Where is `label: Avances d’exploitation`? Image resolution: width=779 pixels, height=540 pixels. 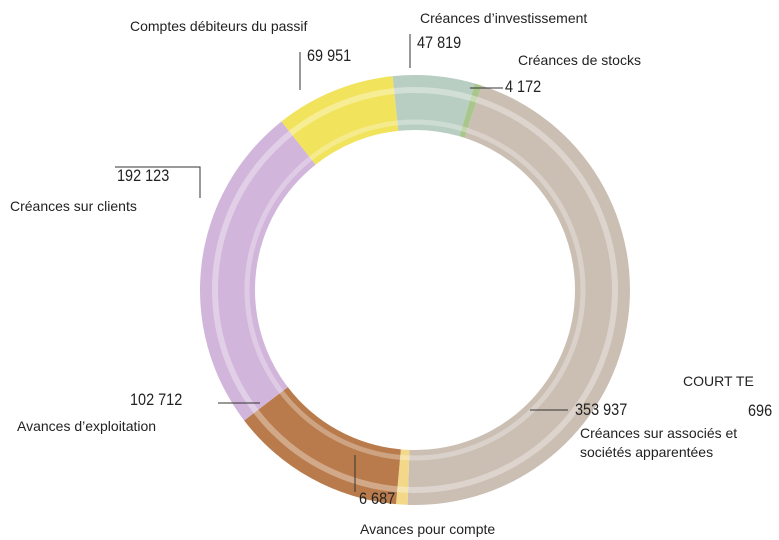
label: Avances d’exploitation is located at coordinates (87, 426).